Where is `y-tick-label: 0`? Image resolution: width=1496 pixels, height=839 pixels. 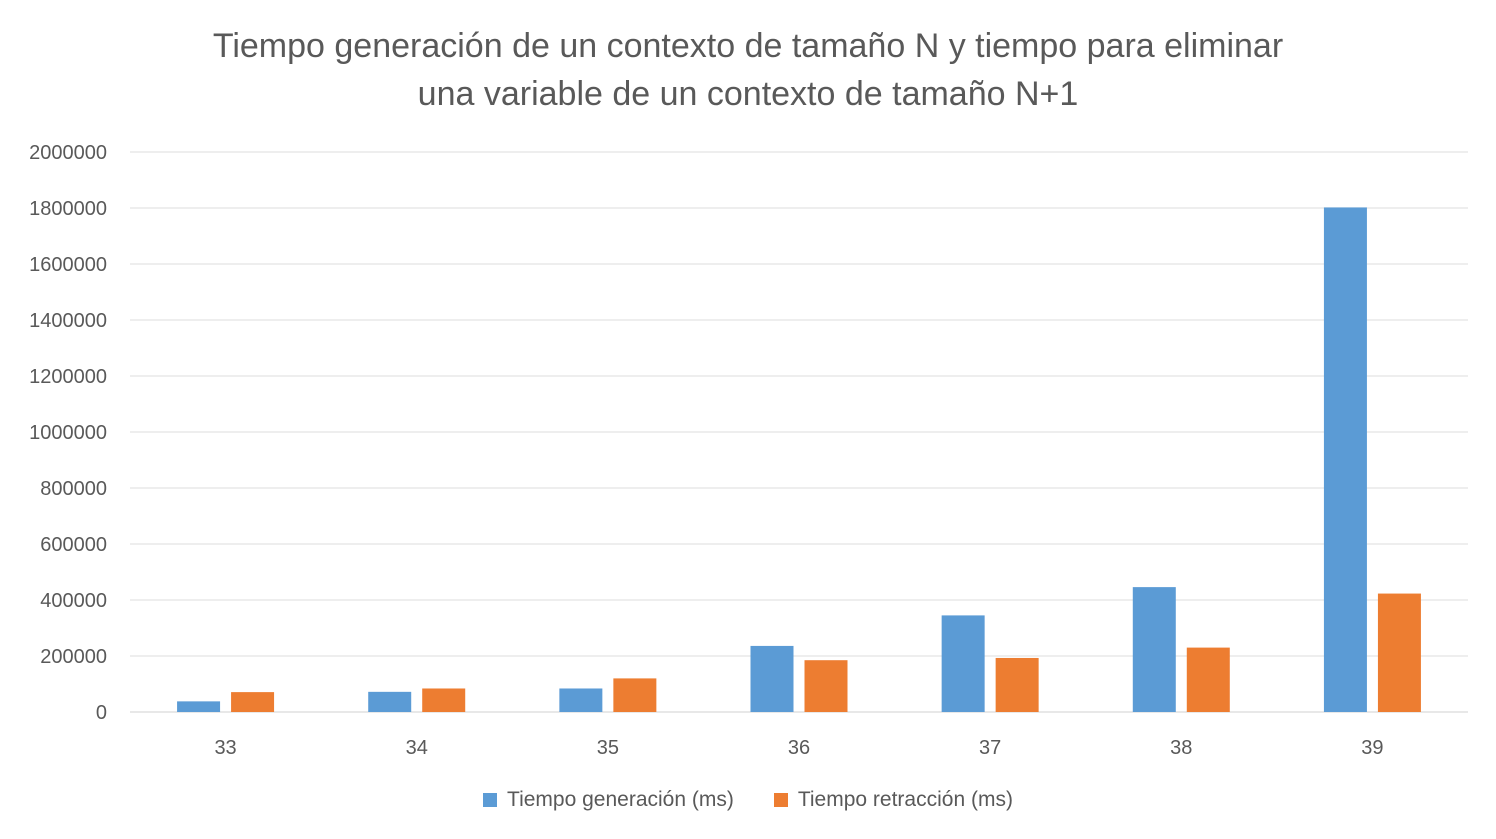 y-tick-label: 0 is located at coordinates (101, 713).